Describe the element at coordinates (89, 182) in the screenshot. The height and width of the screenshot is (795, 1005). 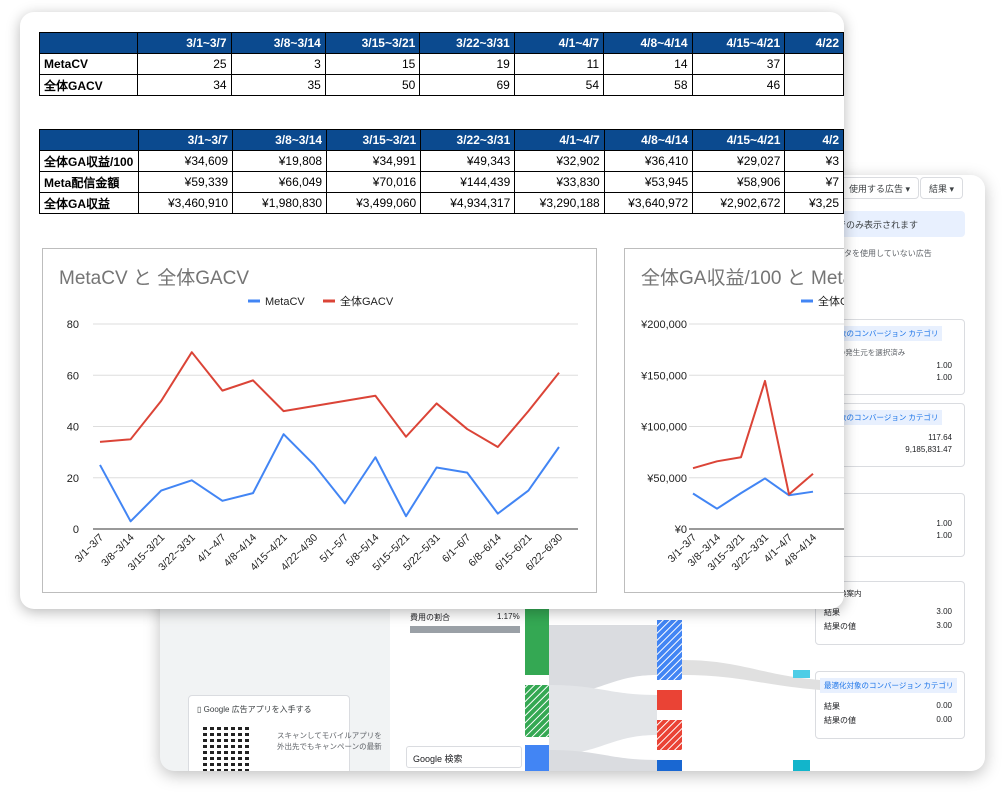
I see `row-label-cell: Meta配信金額` at that location.